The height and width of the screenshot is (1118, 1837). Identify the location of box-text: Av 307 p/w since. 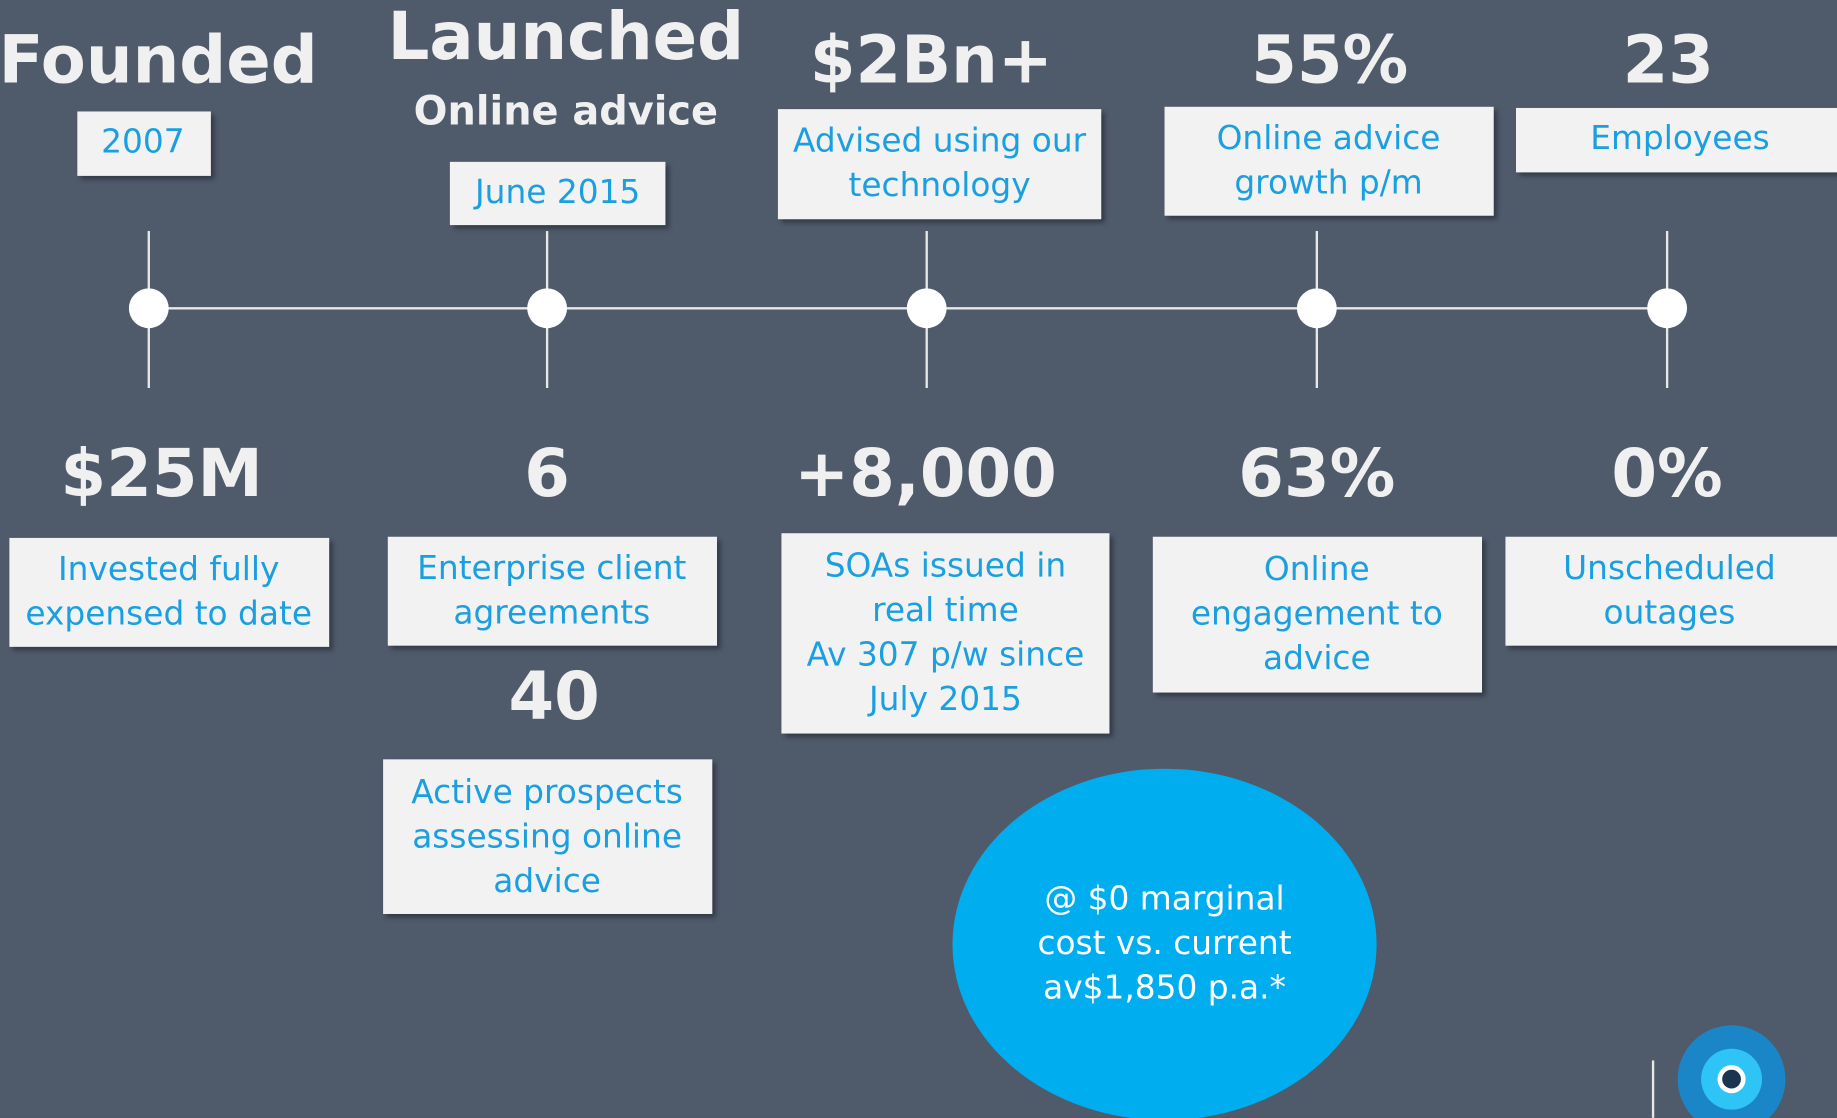
(946, 655).